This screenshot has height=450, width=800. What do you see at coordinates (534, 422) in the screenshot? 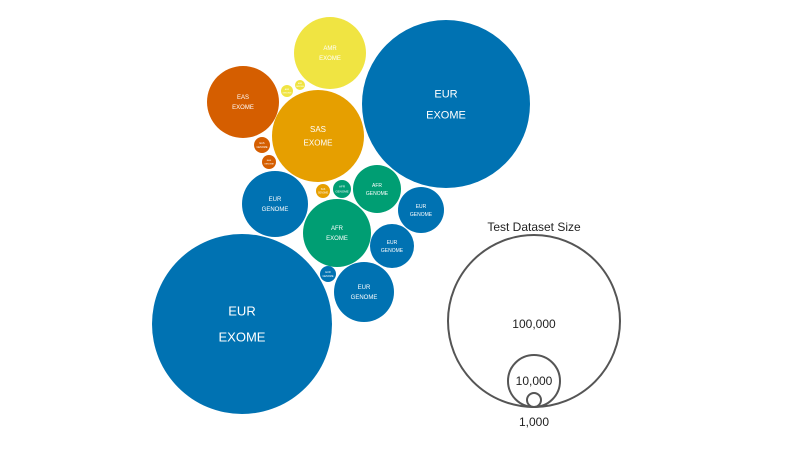
I see `legend-size-label: 1,000` at bounding box center [534, 422].